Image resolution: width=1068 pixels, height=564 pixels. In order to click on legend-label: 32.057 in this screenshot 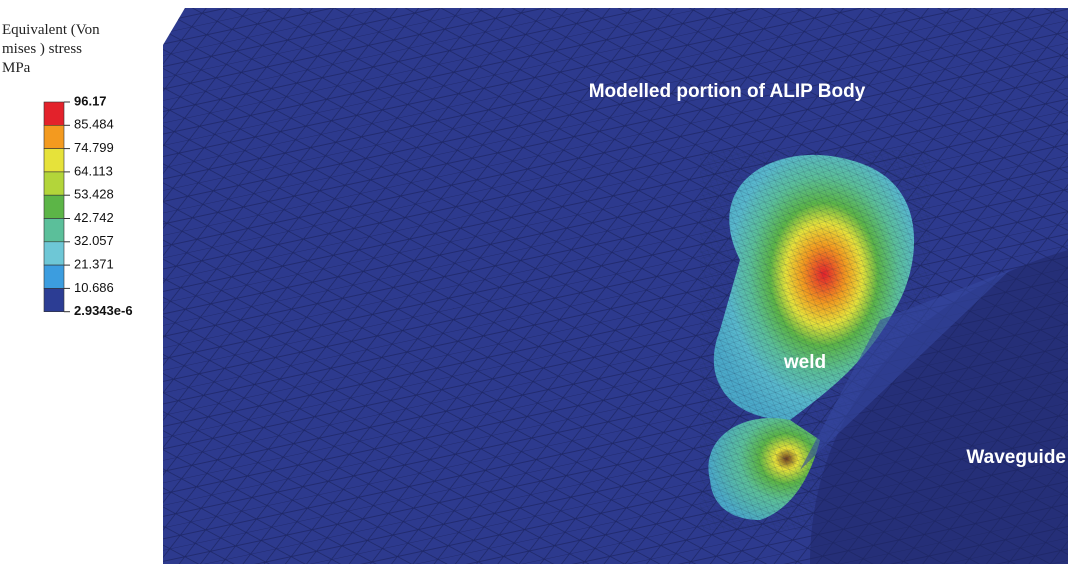, I will do `click(94, 240)`.